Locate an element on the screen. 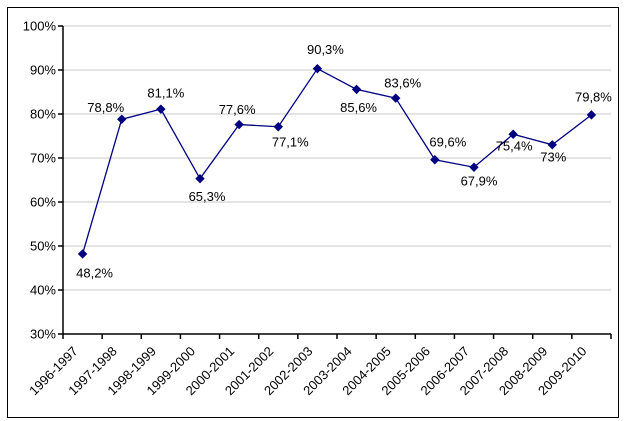 The image size is (624, 421). y-tick-label: 40% is located at coordinates (43, 290).